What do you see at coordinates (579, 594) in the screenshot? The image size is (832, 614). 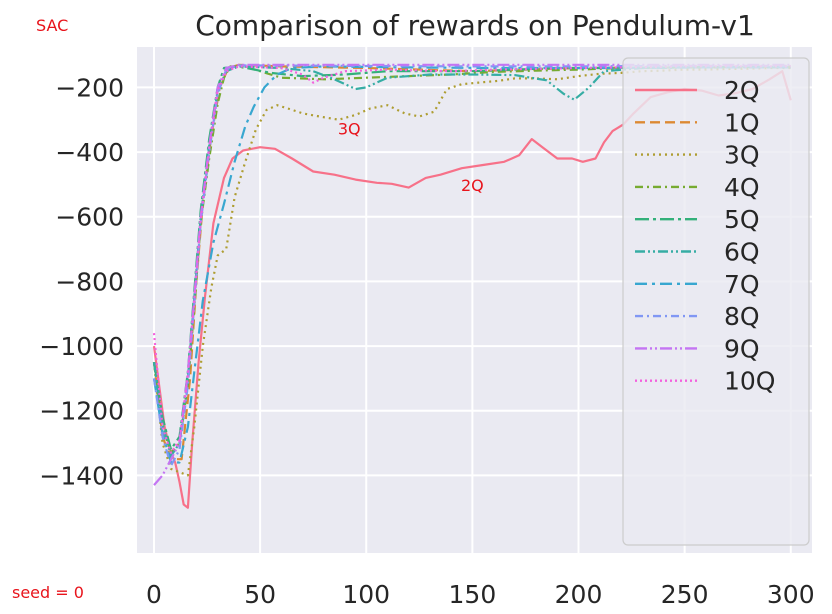 I see `x-tick-label: 200` at bounding box center [579, 594].